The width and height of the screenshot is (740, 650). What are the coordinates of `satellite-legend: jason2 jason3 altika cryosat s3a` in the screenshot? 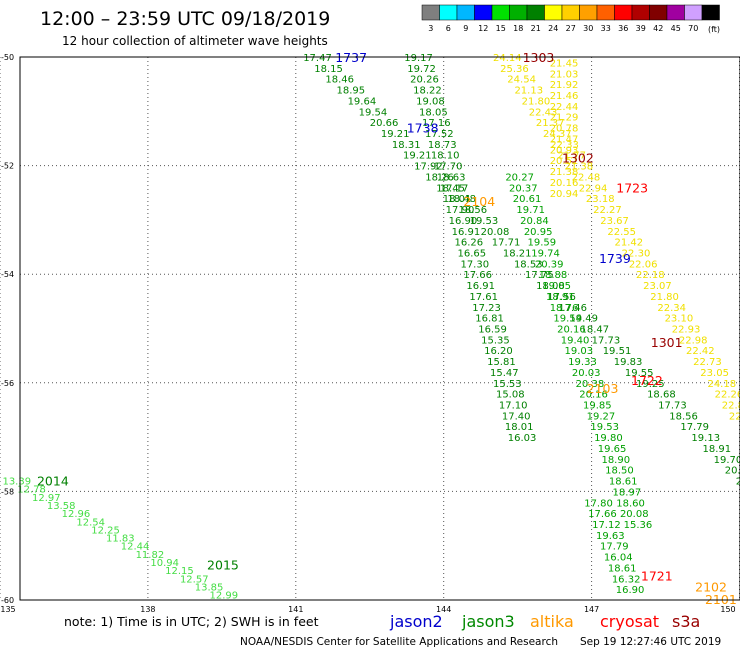 It's located at (544, 621).